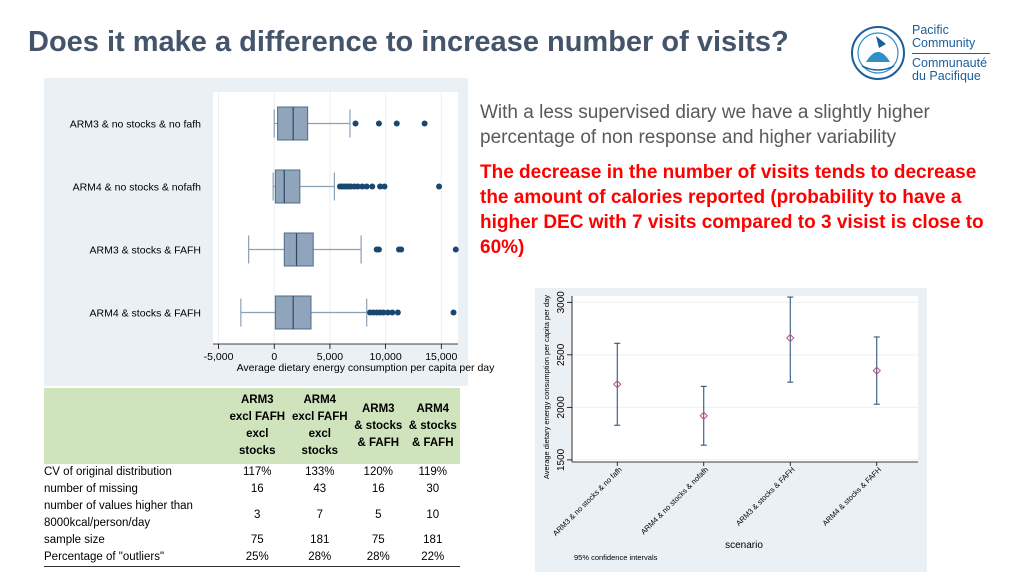 This screenshot has width=1024, height=576. I want to click on errorbar-y-tick-label: 2500, so click(561, 354).